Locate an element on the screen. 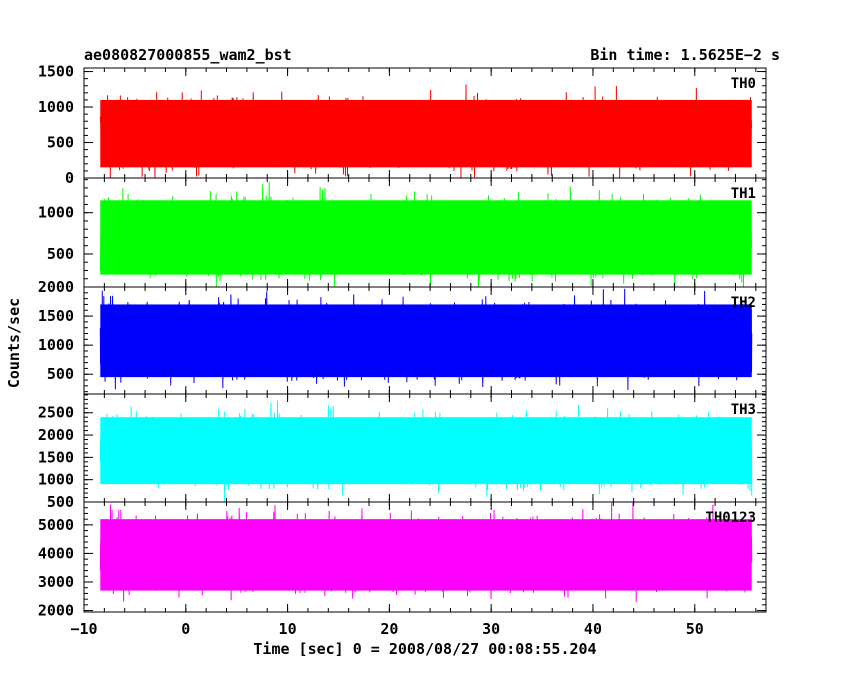 The height and width of the screenshot is (680, 850). panel-frame is located at coordinates (425, 557).